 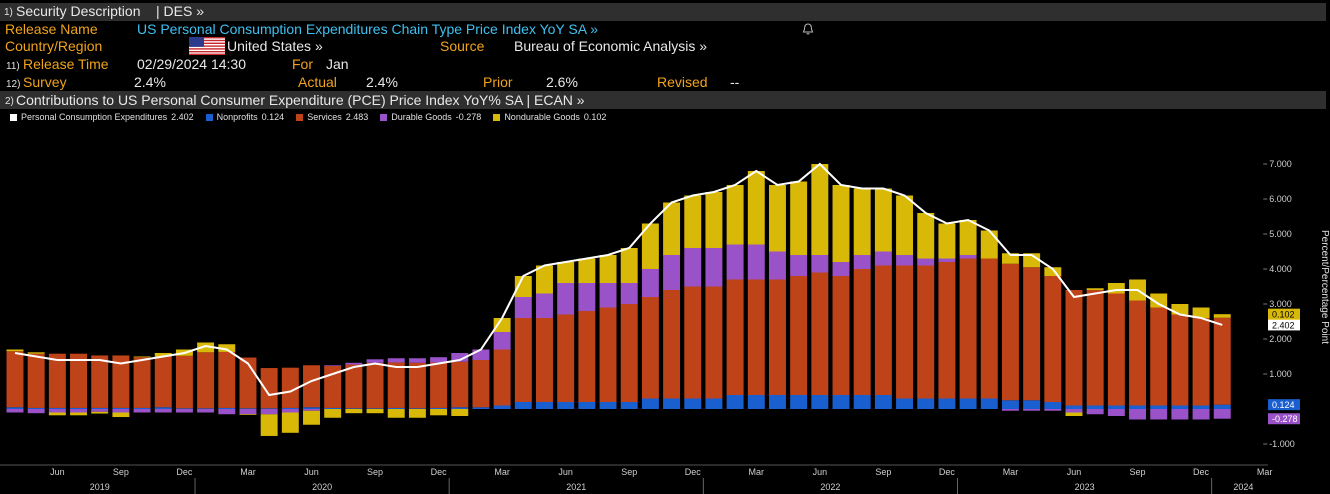 What do you see at coordinates (1280, 374) in the screenshot?
I see `y-tick-label: 1.000` at bounding box center [1280, 374].